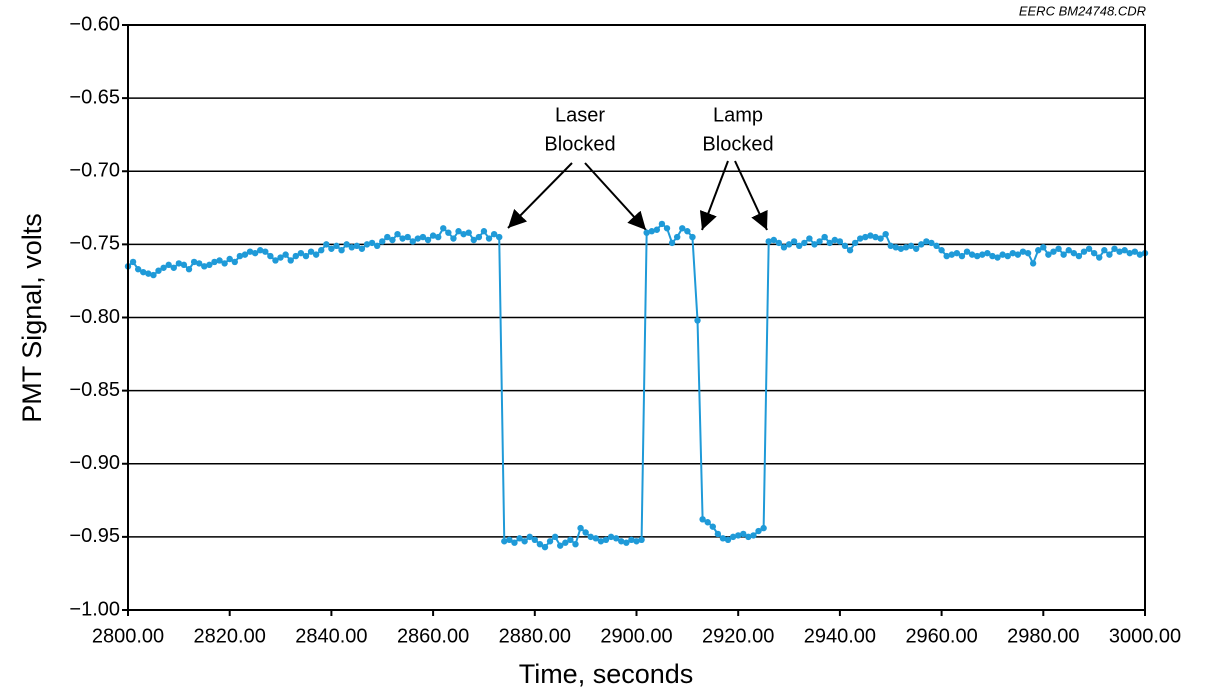 The width and height of the screenshot is (1213, 696). I want to click on x-tick-label: 2960.00, so click(941, 636).